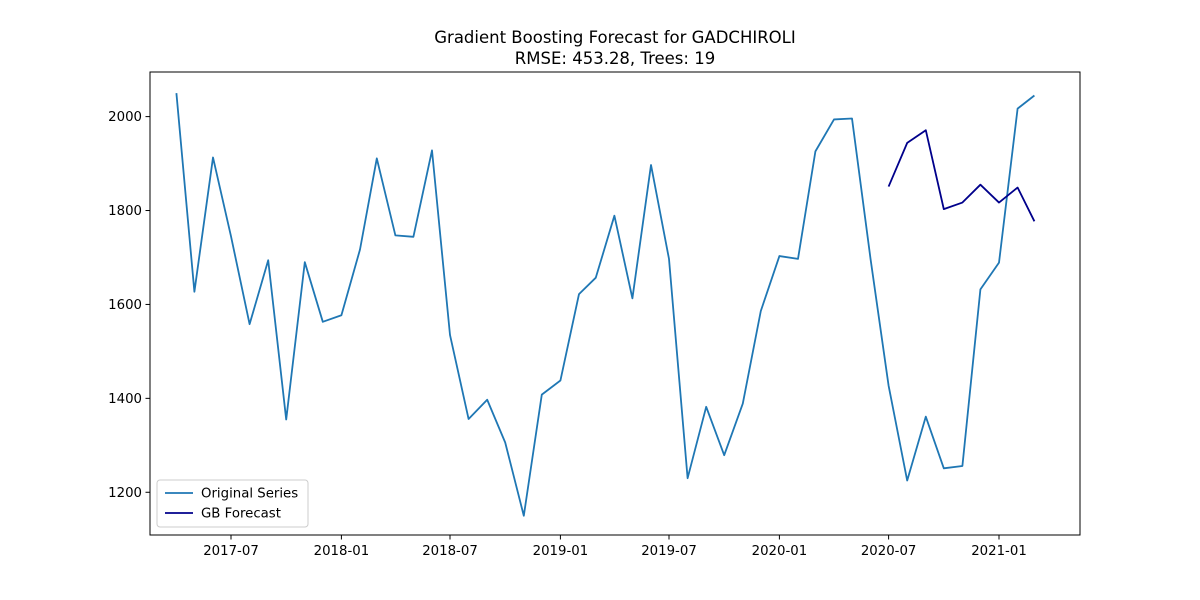  I want to click on x-tick-label-6: 2020-07, so click(889, 551).